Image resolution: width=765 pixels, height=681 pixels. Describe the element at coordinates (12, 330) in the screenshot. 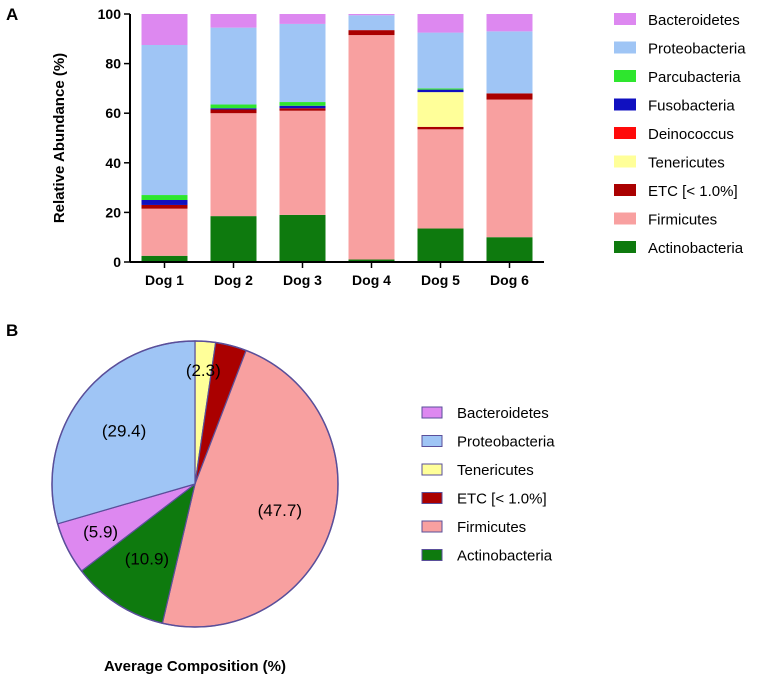

I see `panel-label-b: B` at that location.